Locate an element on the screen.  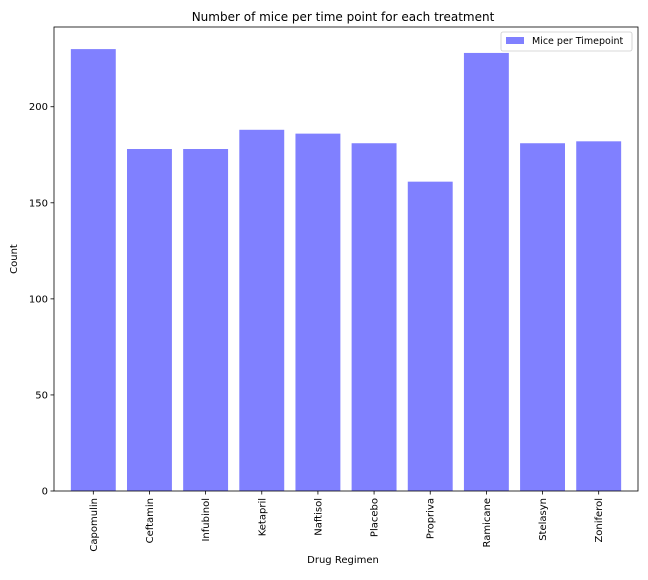
bar-infubinol is located at coordinates (206, 320).